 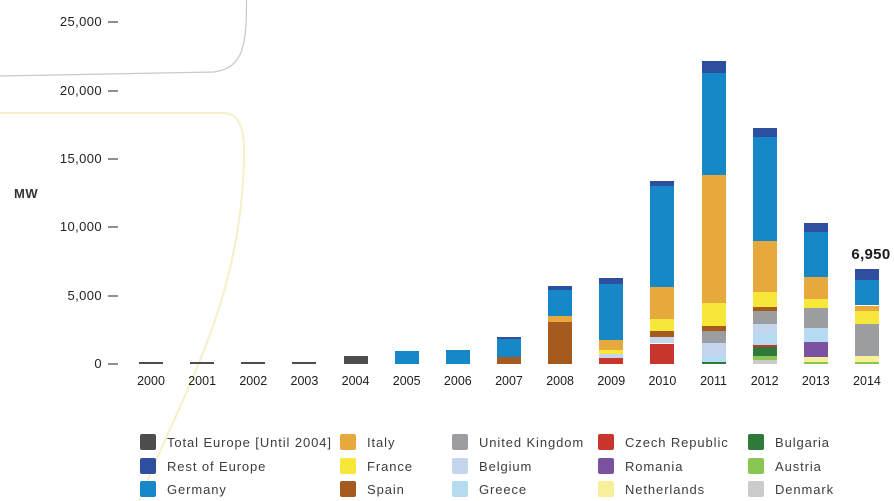 What do you see at coordinates (815, 334) in the screenshot?
I see `bar-segment-2013-greece` at bounding box center [815, 334].